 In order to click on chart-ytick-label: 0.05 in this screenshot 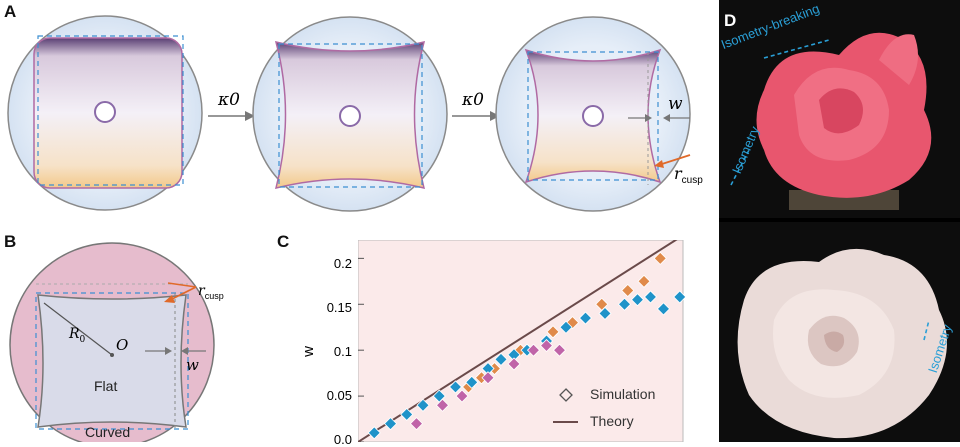, I will do `click(339, 395)`.